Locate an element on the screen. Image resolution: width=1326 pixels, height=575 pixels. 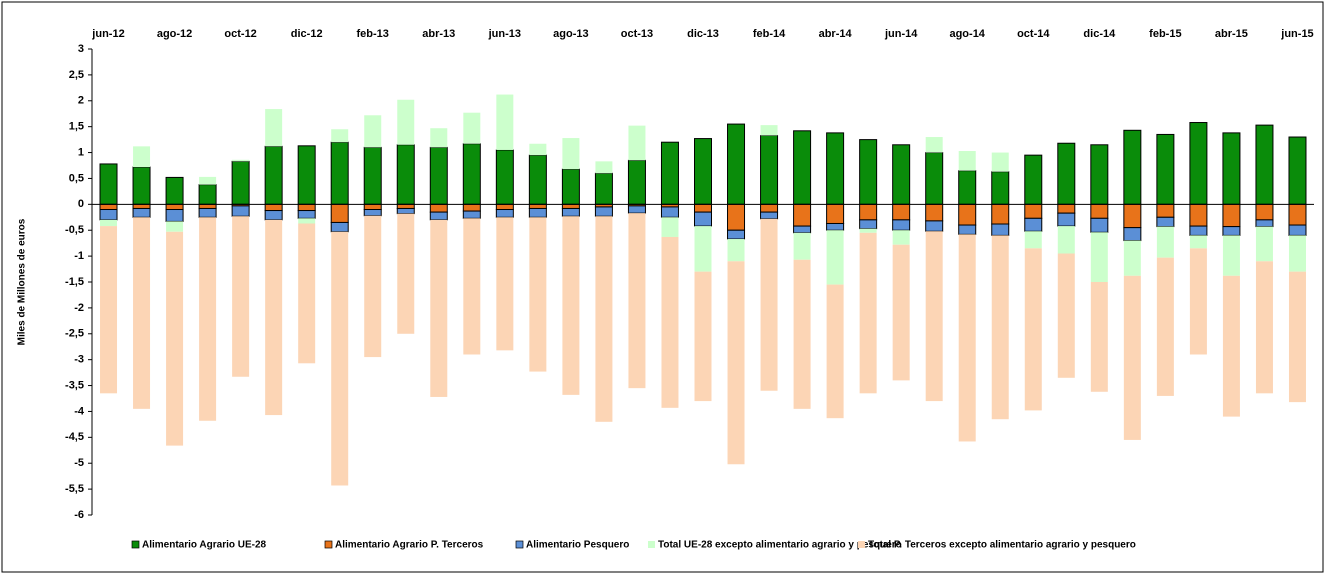
x-tick-label: abr-14 is located at coordinates (836, 34).